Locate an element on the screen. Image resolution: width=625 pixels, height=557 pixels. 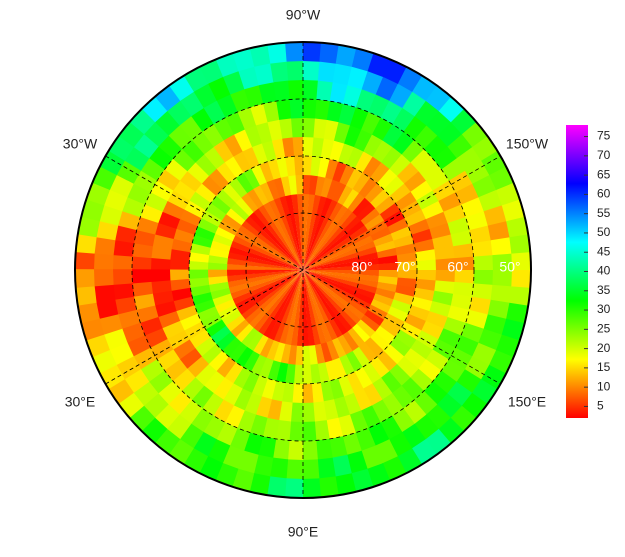
colorbar-tick-label: 30 is located at coordinates (604, 309).